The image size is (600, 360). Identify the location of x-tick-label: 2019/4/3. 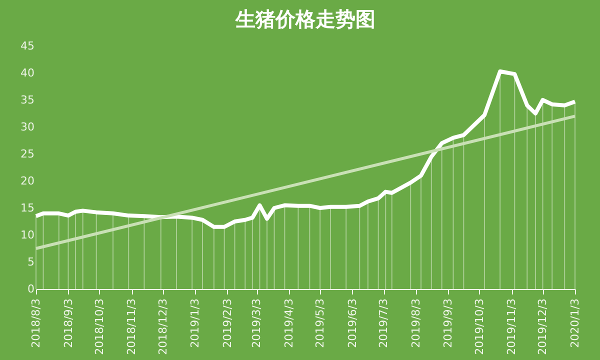
(289, 323).